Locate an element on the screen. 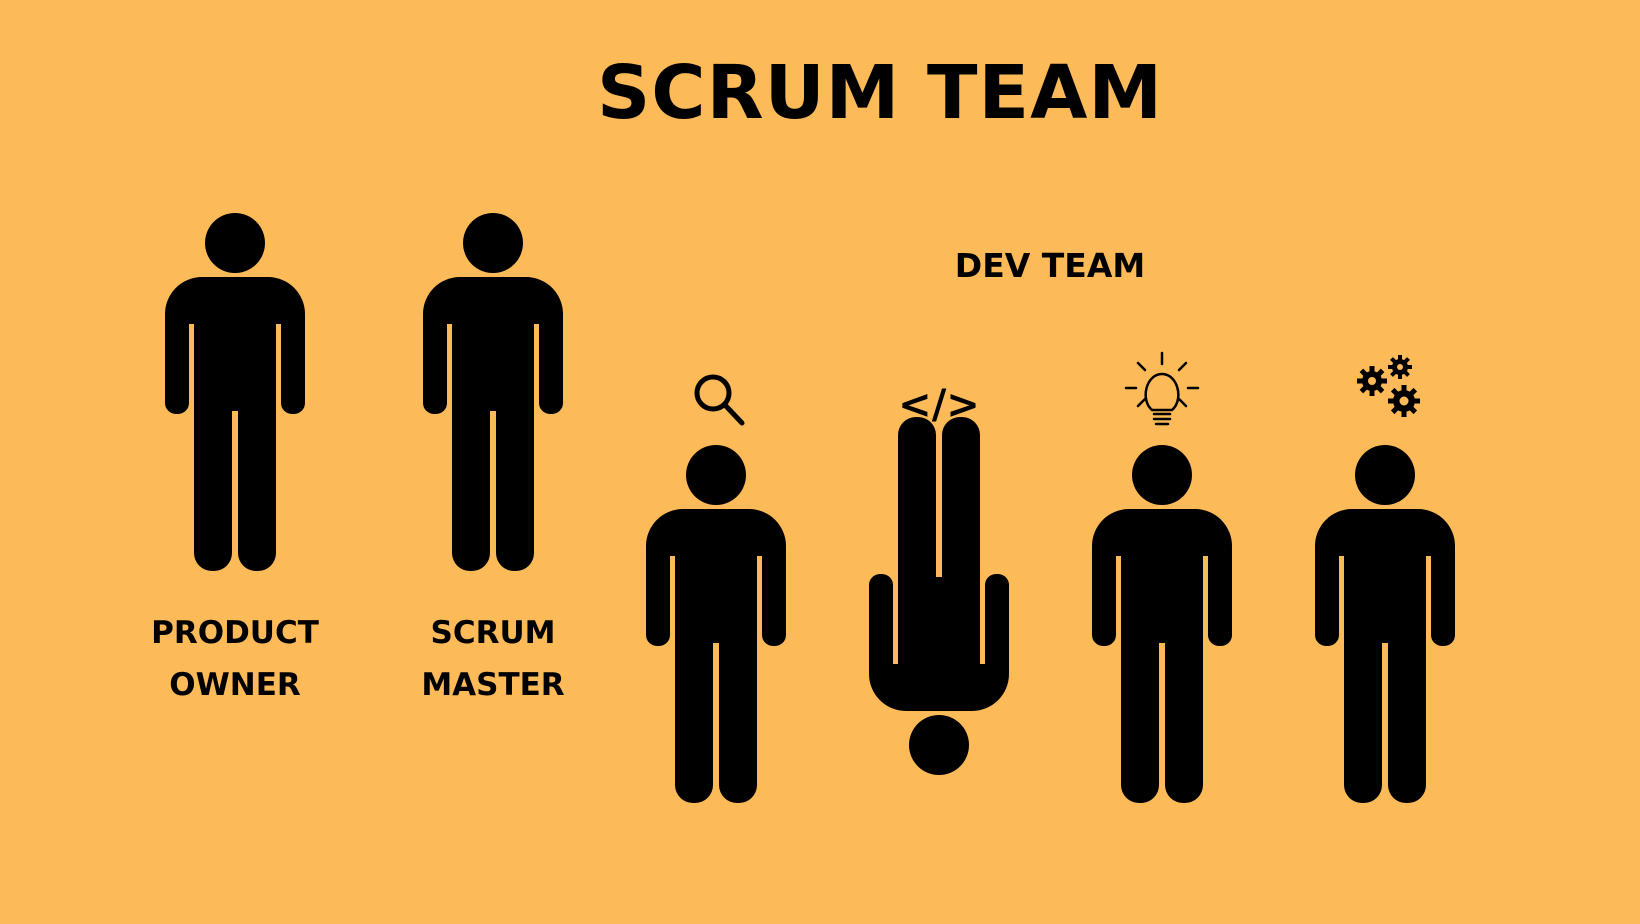 This screenshot has height=924, width=1640. dev-team-title: DEV TEAM is located at coordinates (1050, 265).